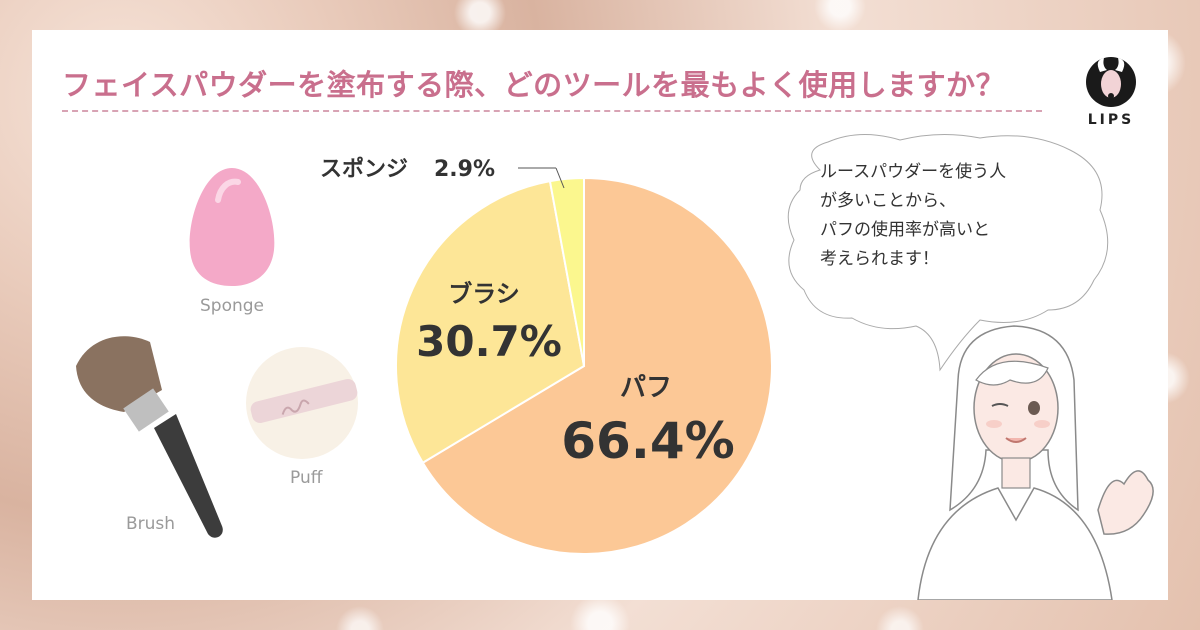  Describe the element at coordinates (1035, 462) in the screenshot. I see `woman-illustration` at that location.